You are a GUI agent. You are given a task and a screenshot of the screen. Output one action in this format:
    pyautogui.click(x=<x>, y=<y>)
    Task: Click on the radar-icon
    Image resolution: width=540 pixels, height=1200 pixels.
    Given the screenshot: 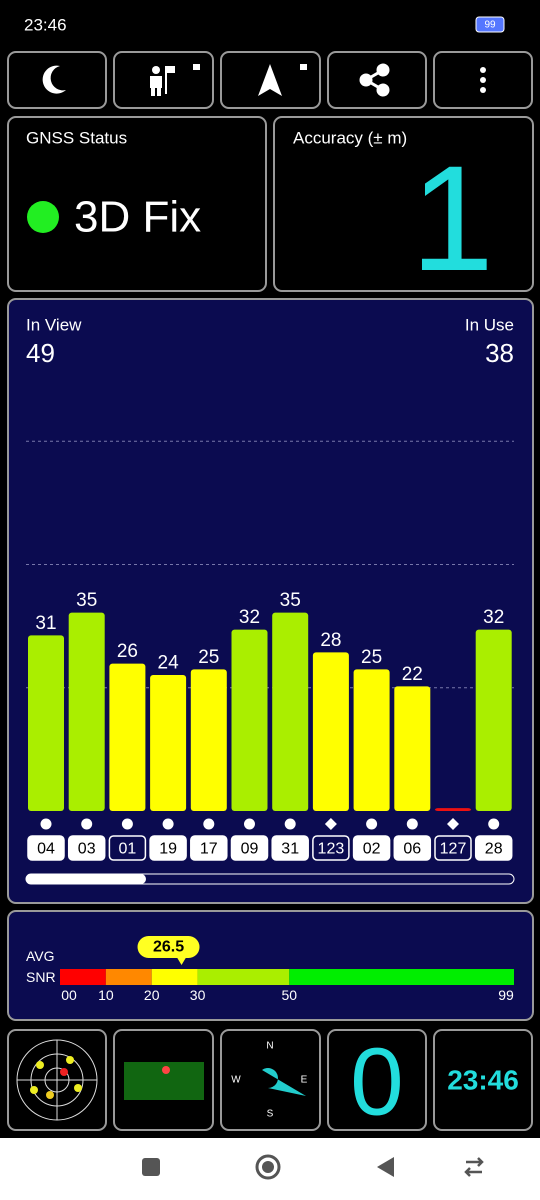 What is the action you would take?
    pyautogui.click(x=57, y=1080)
    